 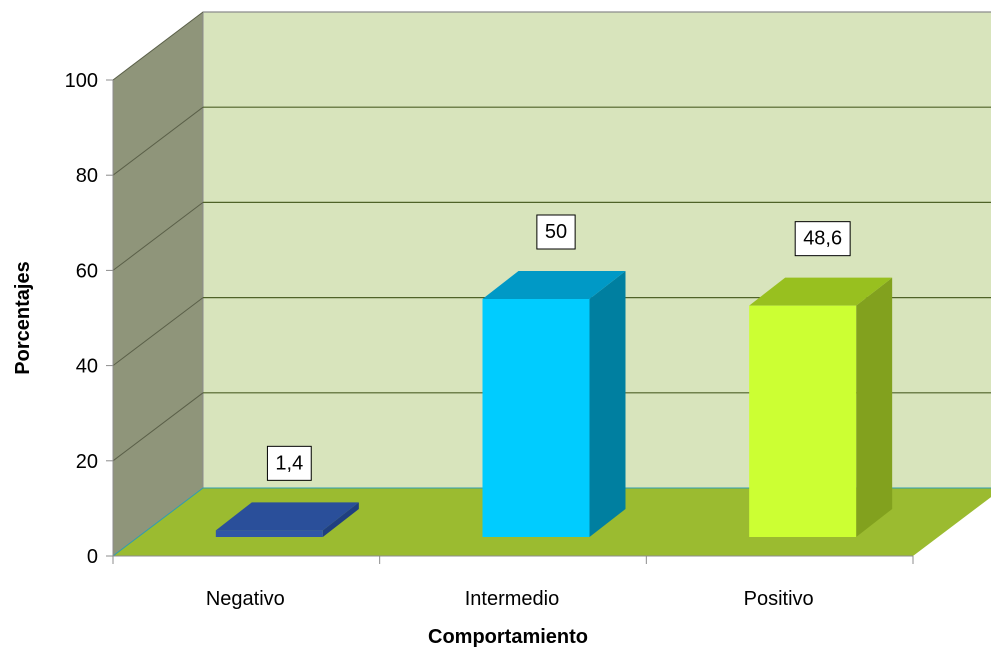 I want to click on y-tick-label: 40, so click(x=87, y=367).